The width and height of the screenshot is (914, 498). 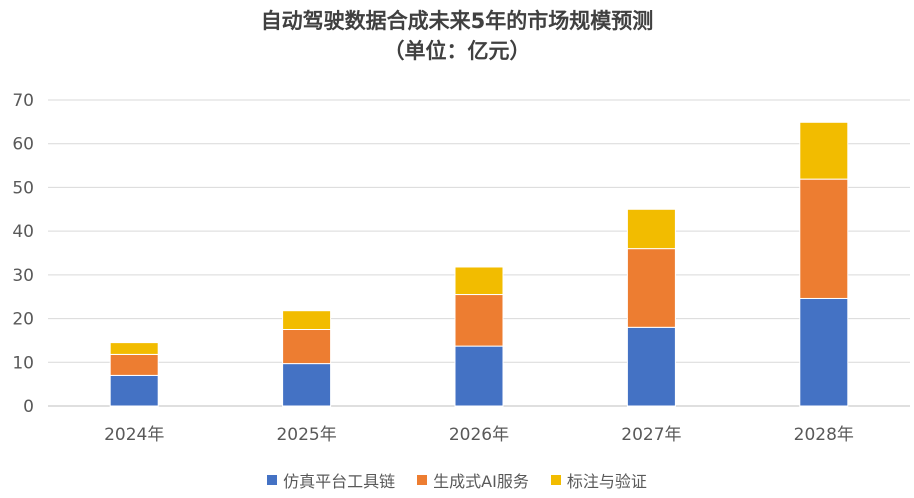 What do you see at coordinates (23, 145) in the screenshot?
I see `y-tick-label: 60` at bounding box center [23, 145].